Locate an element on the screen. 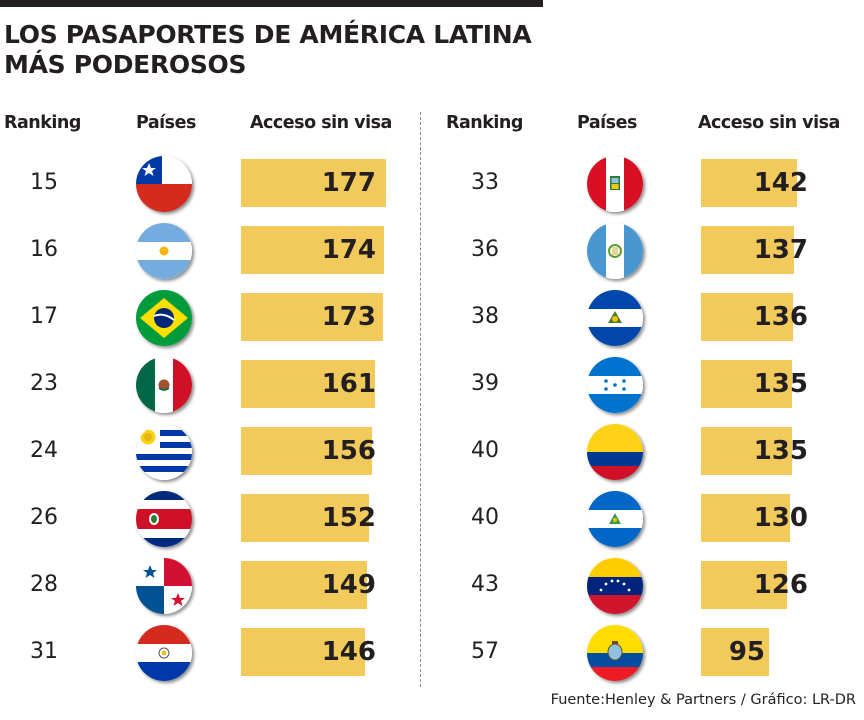  rank-label: 17 is located at coordinates (44, 316).